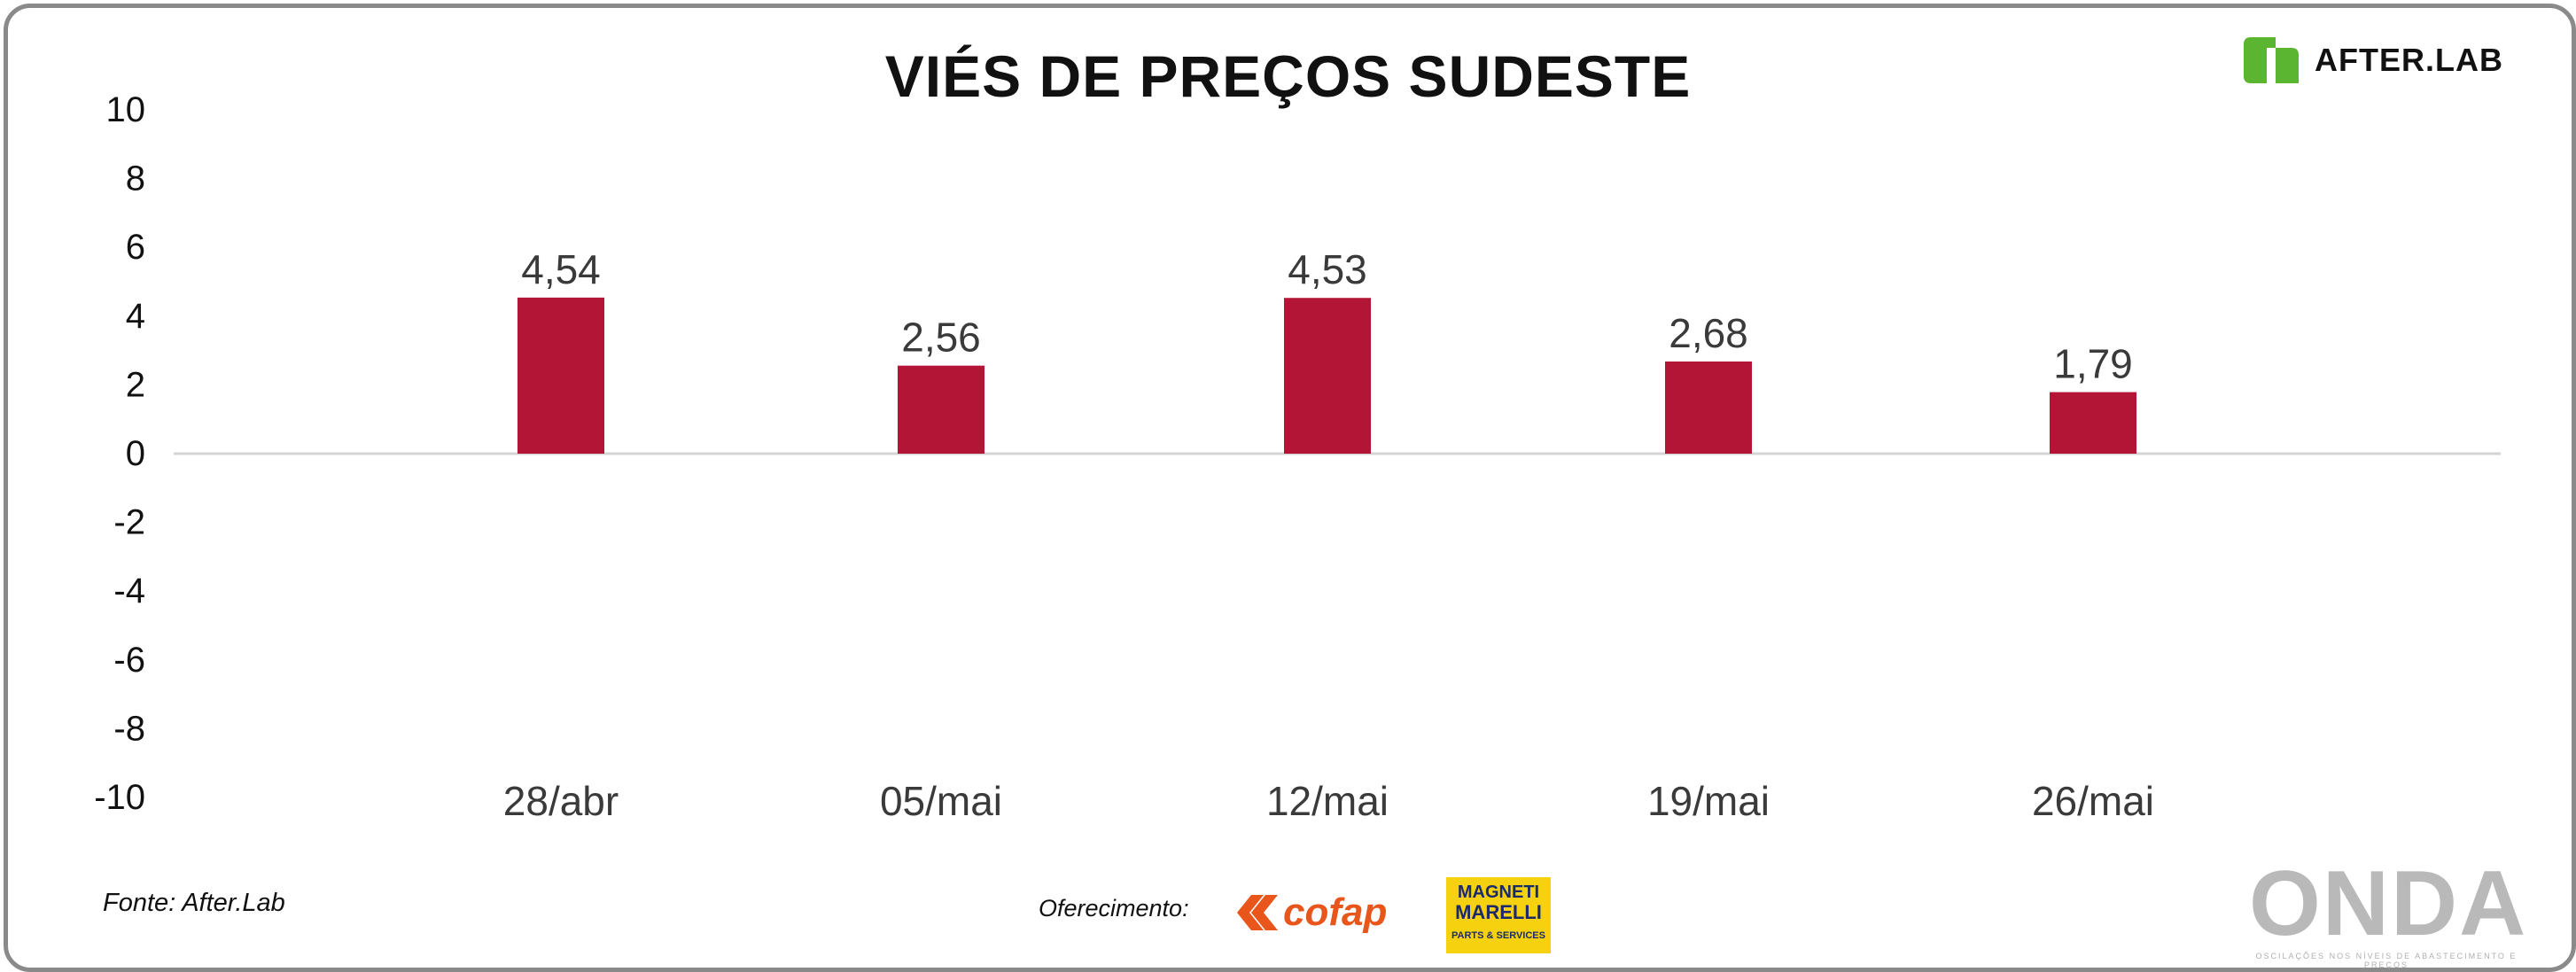 The width and height of the screenshot is (2576, 972). Describe the element at coordinates (561, 801) in the screenshot. I see `x-tick-label: 28/abr` at that location.